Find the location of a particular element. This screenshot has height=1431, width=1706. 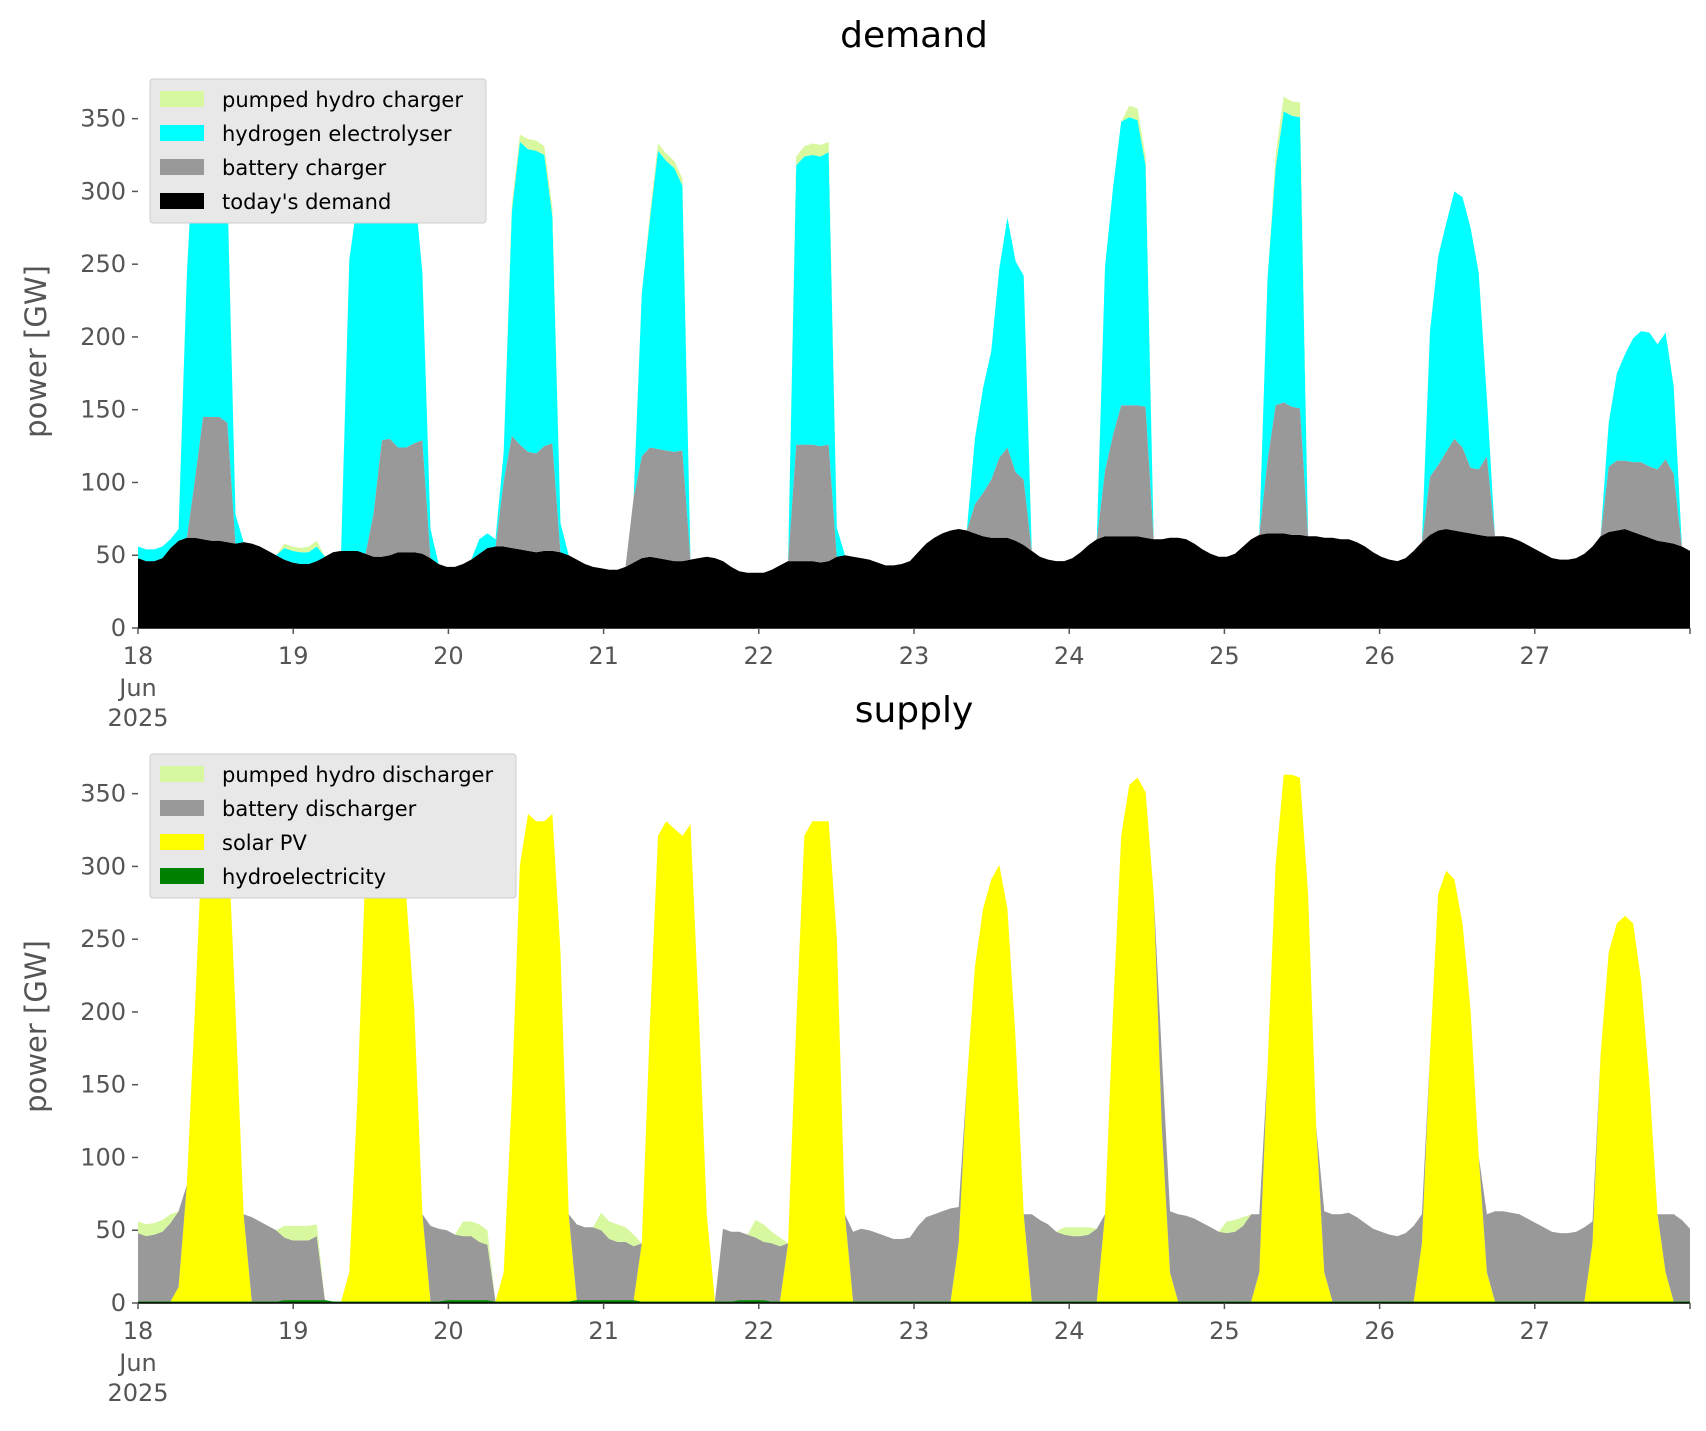

demand-y-tick-label: 200 is located at coordinates (103, 337).